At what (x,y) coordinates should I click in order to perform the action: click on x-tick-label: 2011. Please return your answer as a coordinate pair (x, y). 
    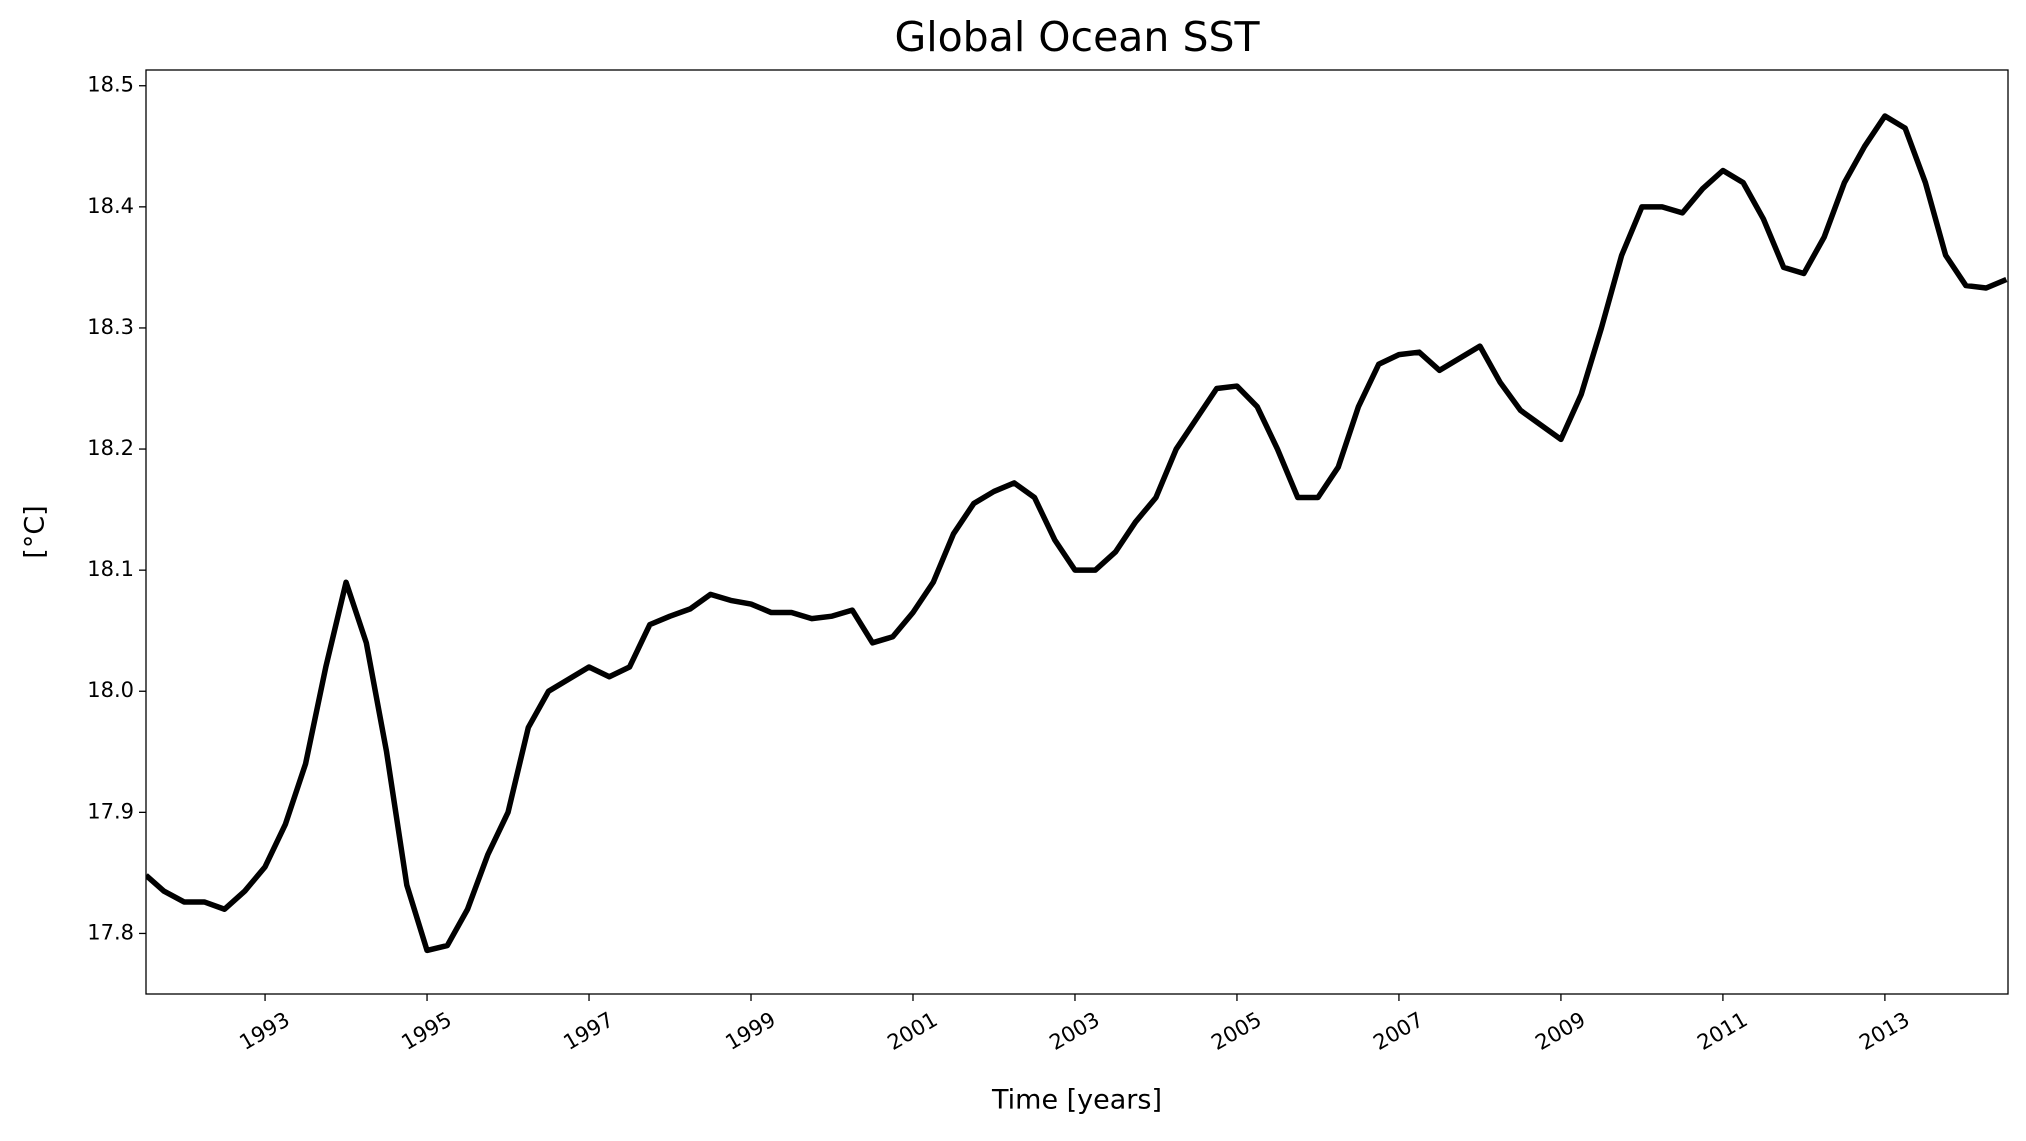
    Looking at the image, I should click on (1722, 1031).